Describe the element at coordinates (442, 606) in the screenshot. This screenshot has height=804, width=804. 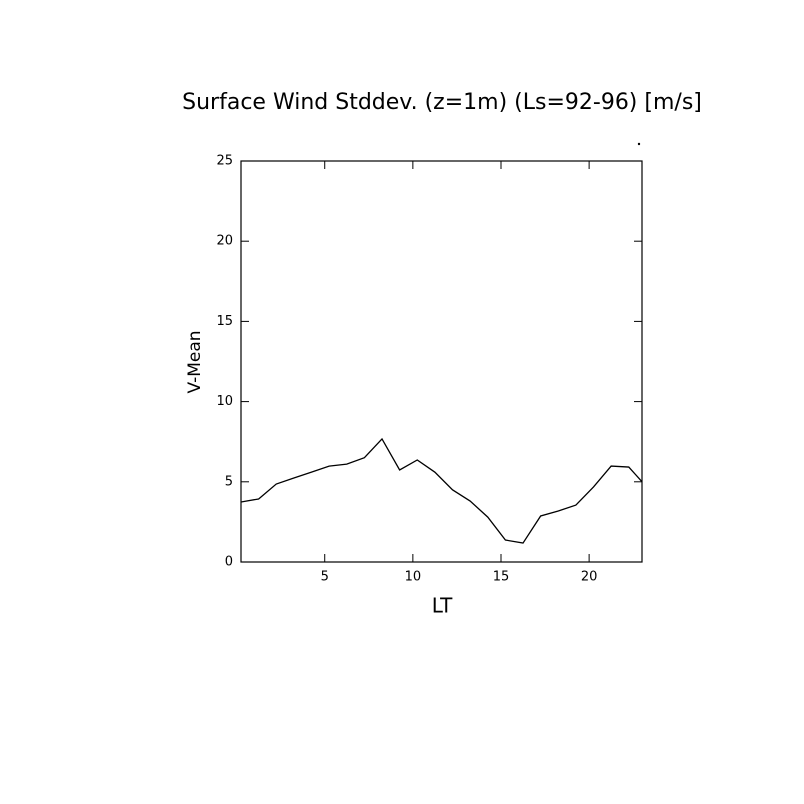
I see `x-axis-label: LT` at that location.